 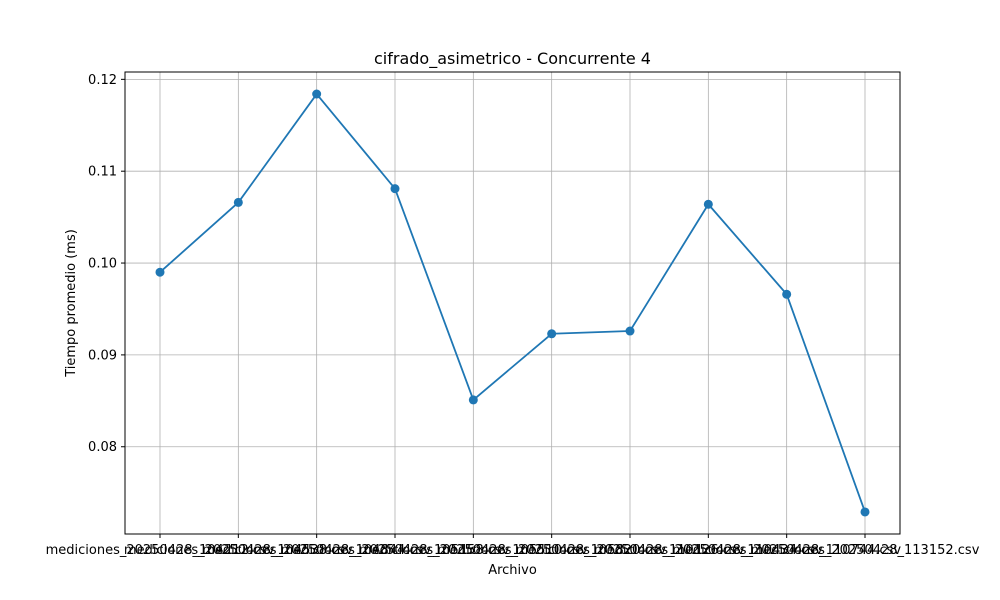 I want to click on y-tick-label: 0.12, so click(x=102, y=80).